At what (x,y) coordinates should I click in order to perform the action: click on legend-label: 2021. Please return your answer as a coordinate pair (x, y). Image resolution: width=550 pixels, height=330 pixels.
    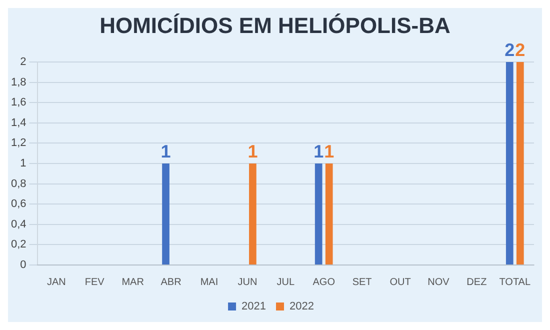
    Looking at the image, I should click on (254, 306).